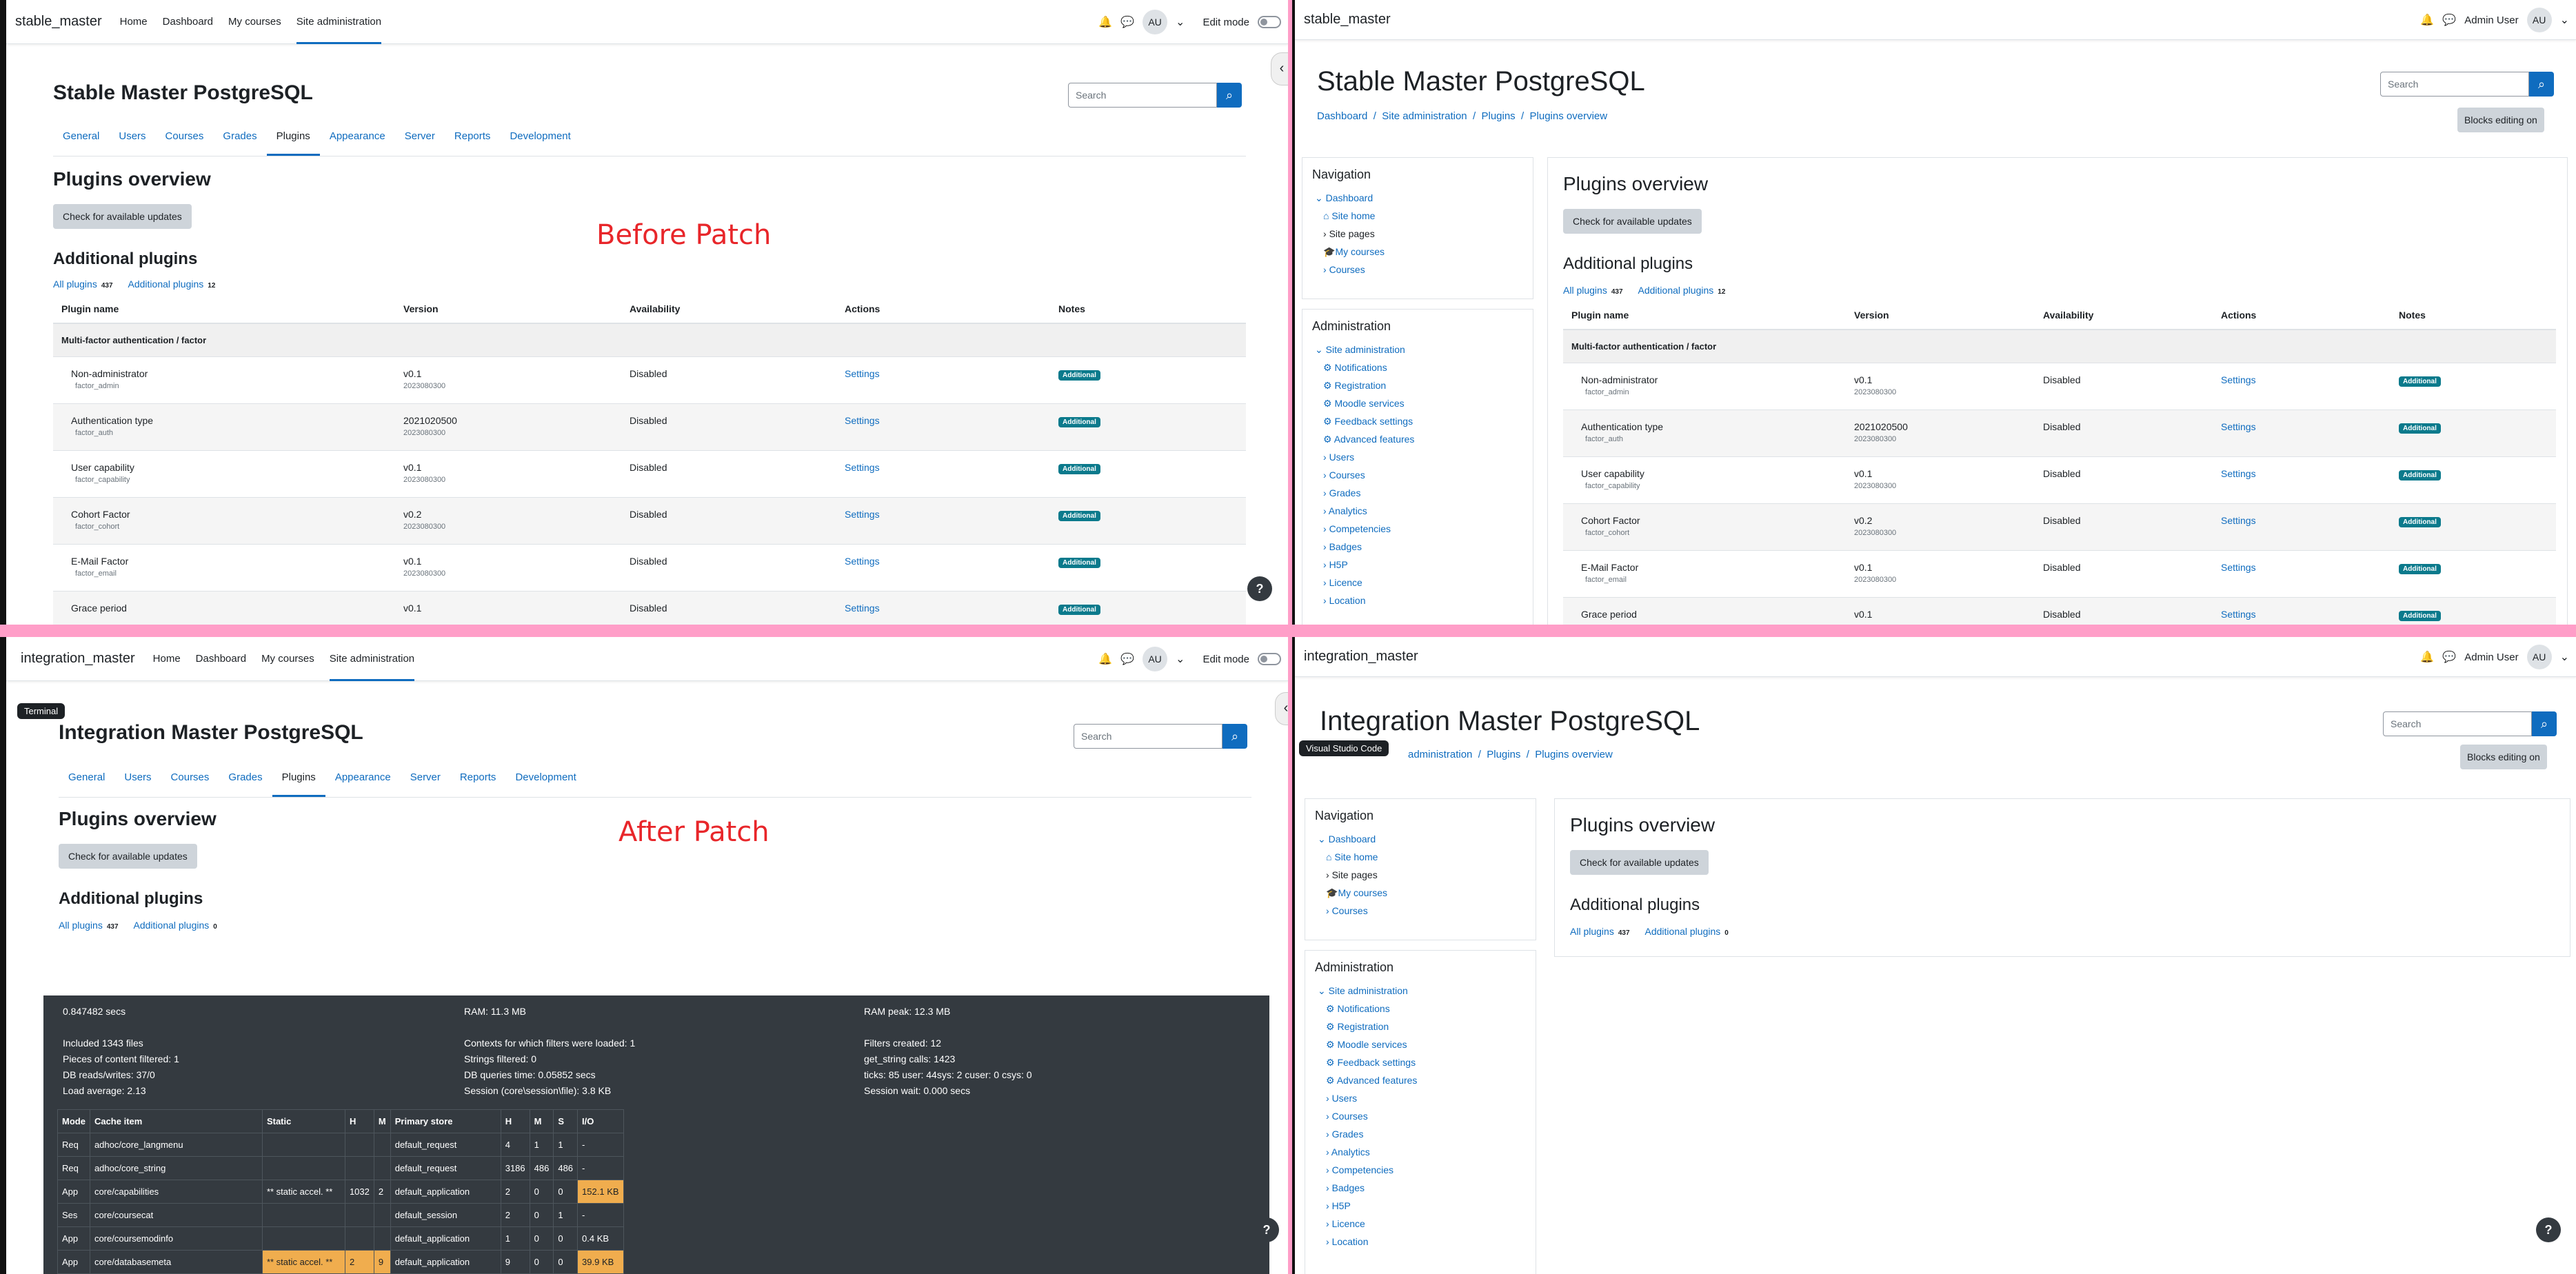 This screenshot has width=2576, height=1274. Describe the element at coordinates (1360, 349) in the screenshot. I see `admin-tree-site-administration: ⌄ Site administration` at that location.